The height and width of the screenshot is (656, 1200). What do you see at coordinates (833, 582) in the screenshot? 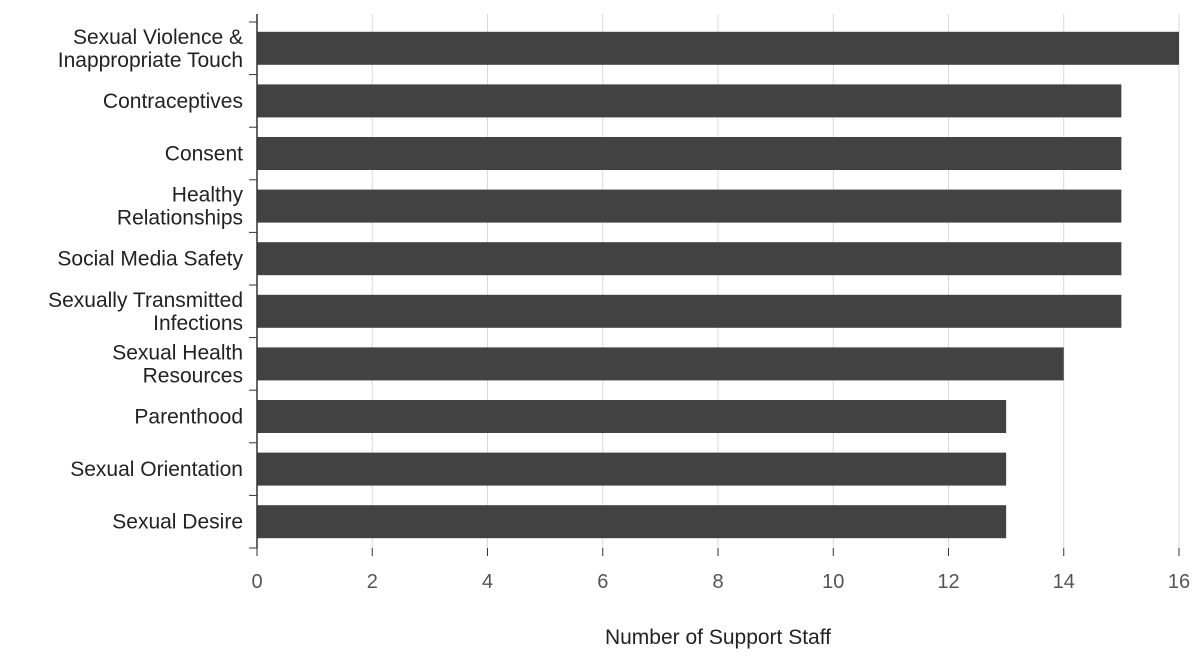
I see `x-tick-label: 10` at bounding box center [833, 582].